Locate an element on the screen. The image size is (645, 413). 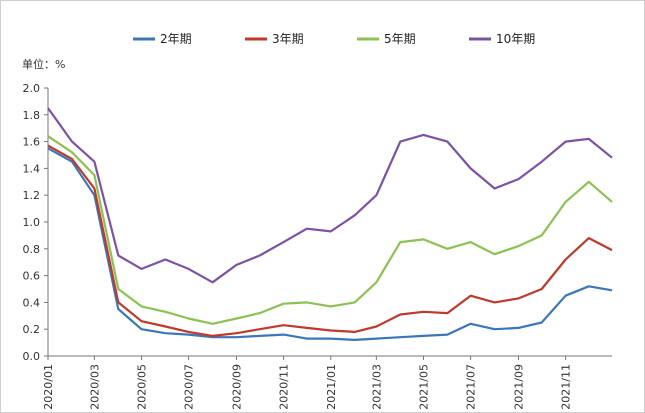
y-axis: 0.0 0.2 0.4 0.6 0.8 1.0 1.2 1.4 1.6 1.8 2.0 is located at coordinates (36, 222).